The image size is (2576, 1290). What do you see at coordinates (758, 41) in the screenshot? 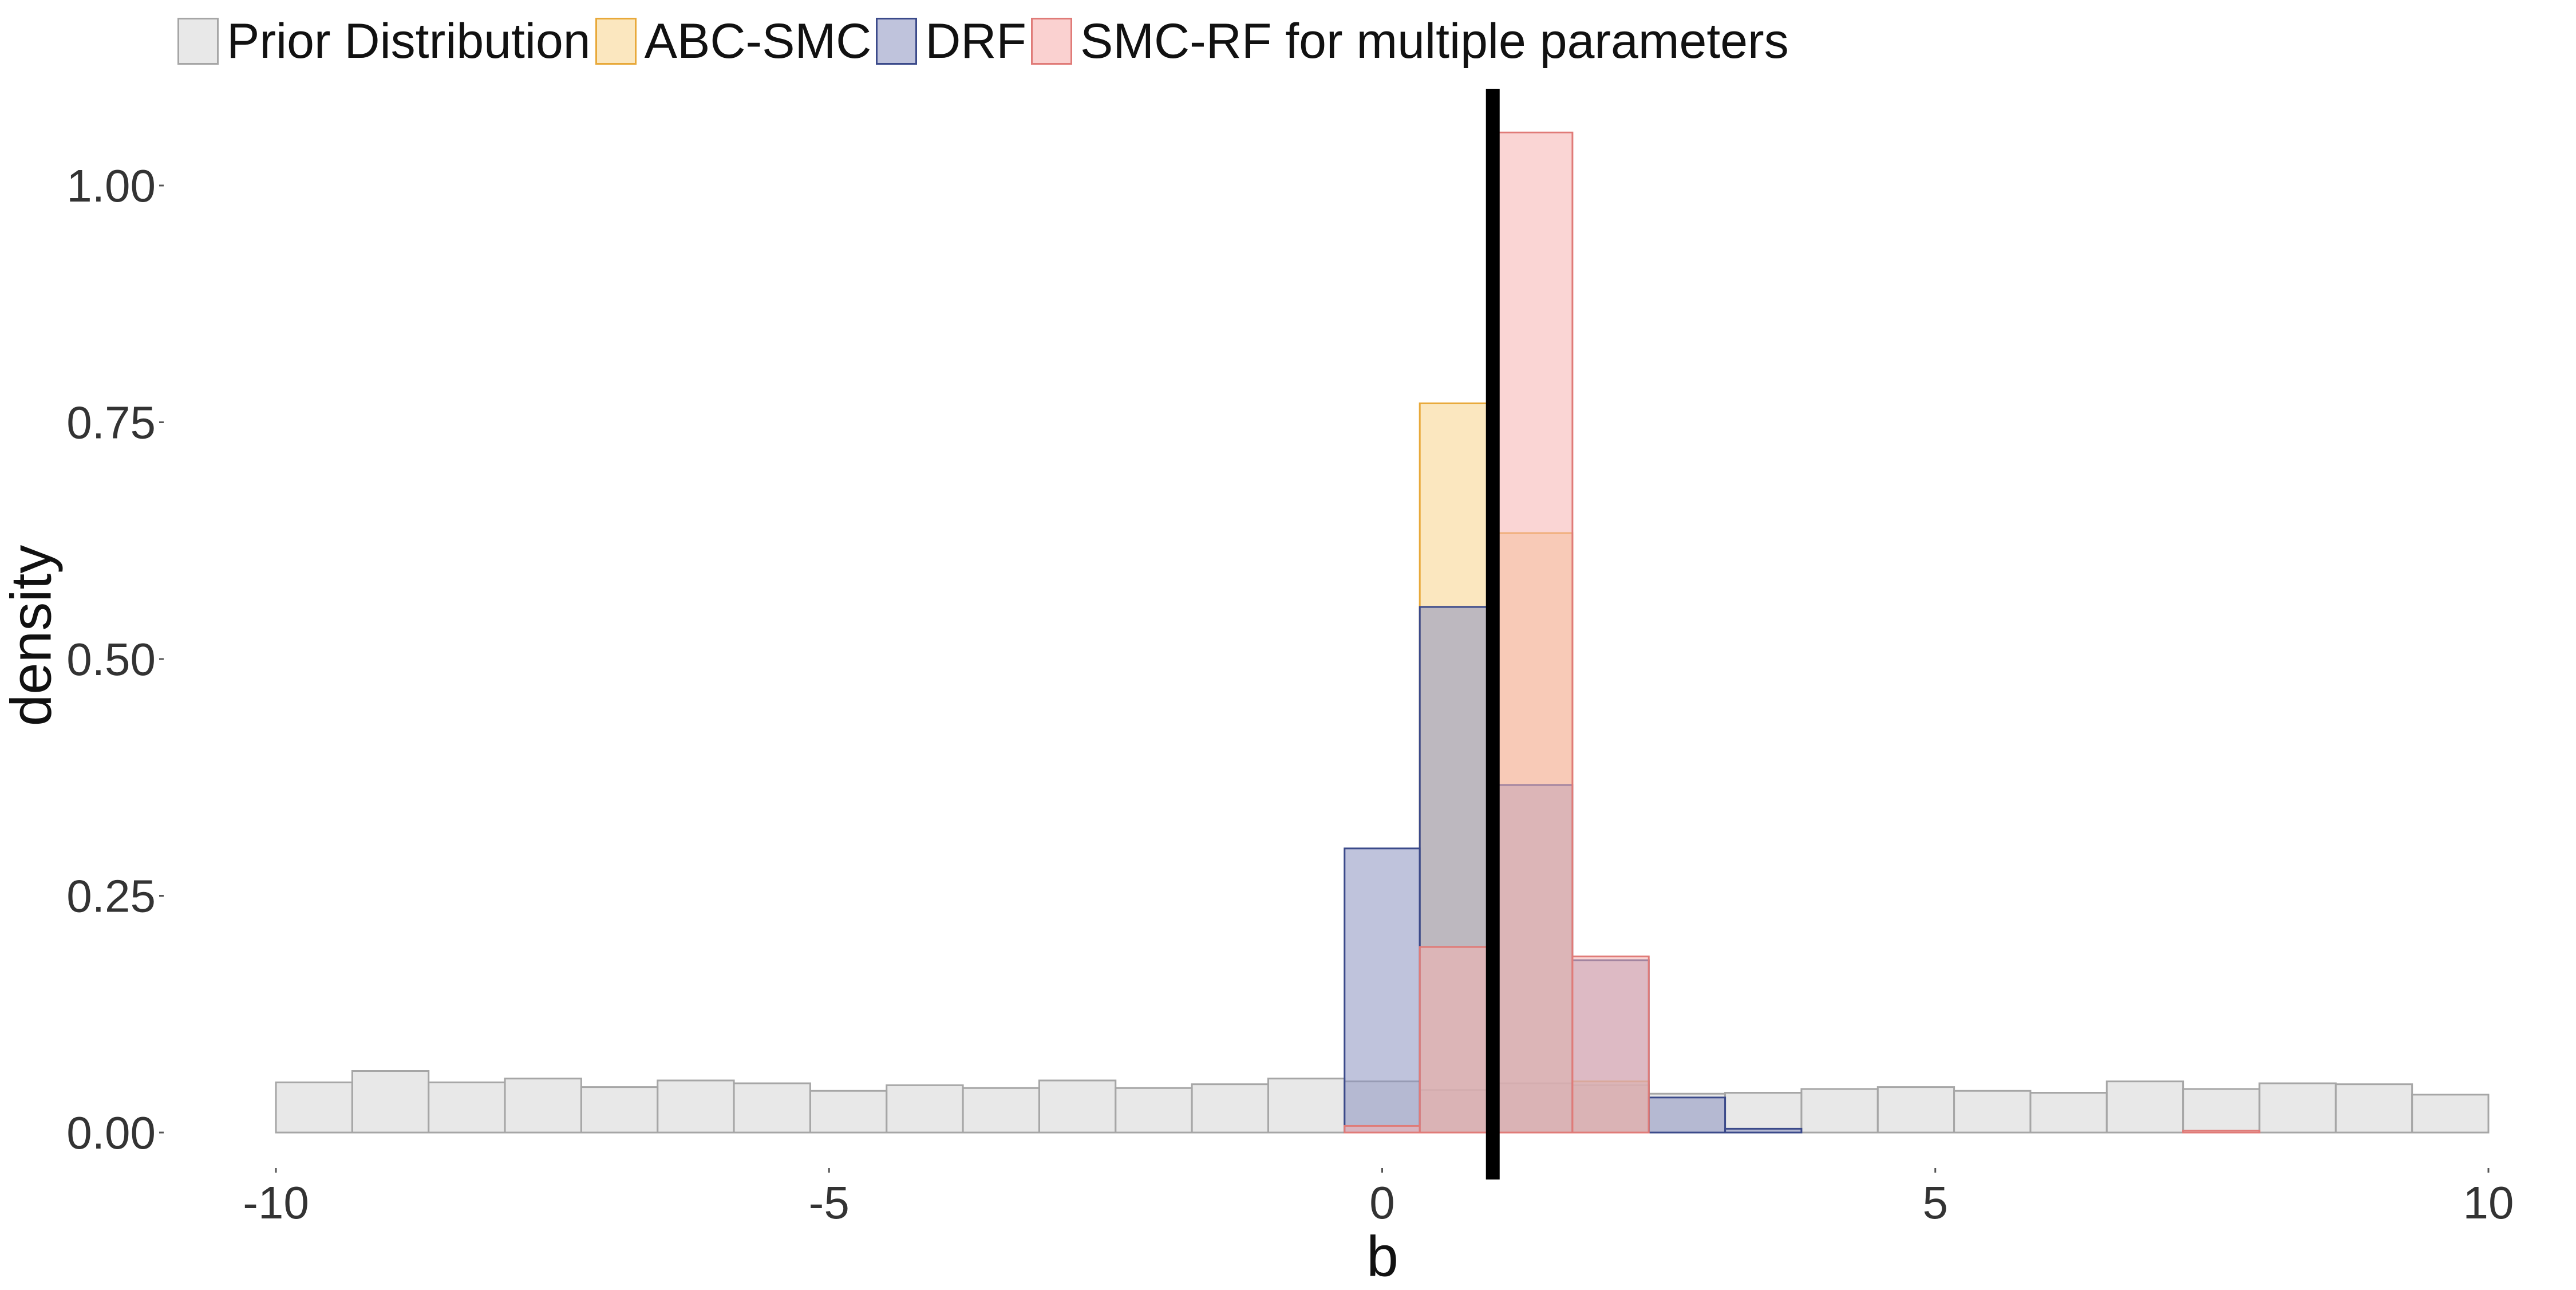
I see `legend-label-abc-smc: ABC-SMC` at bounding box center [758, 41].